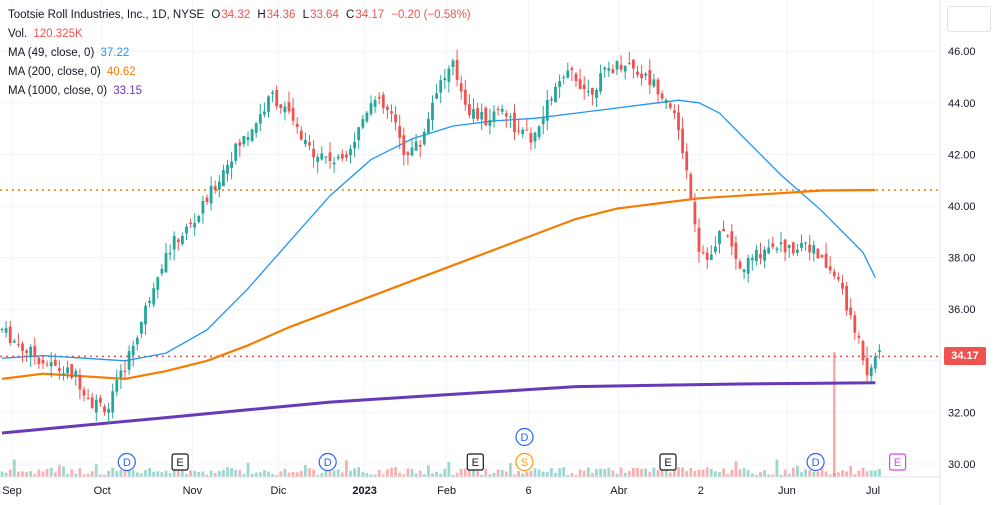  I want to click on legend-open: 34.32, so click(236, 15).